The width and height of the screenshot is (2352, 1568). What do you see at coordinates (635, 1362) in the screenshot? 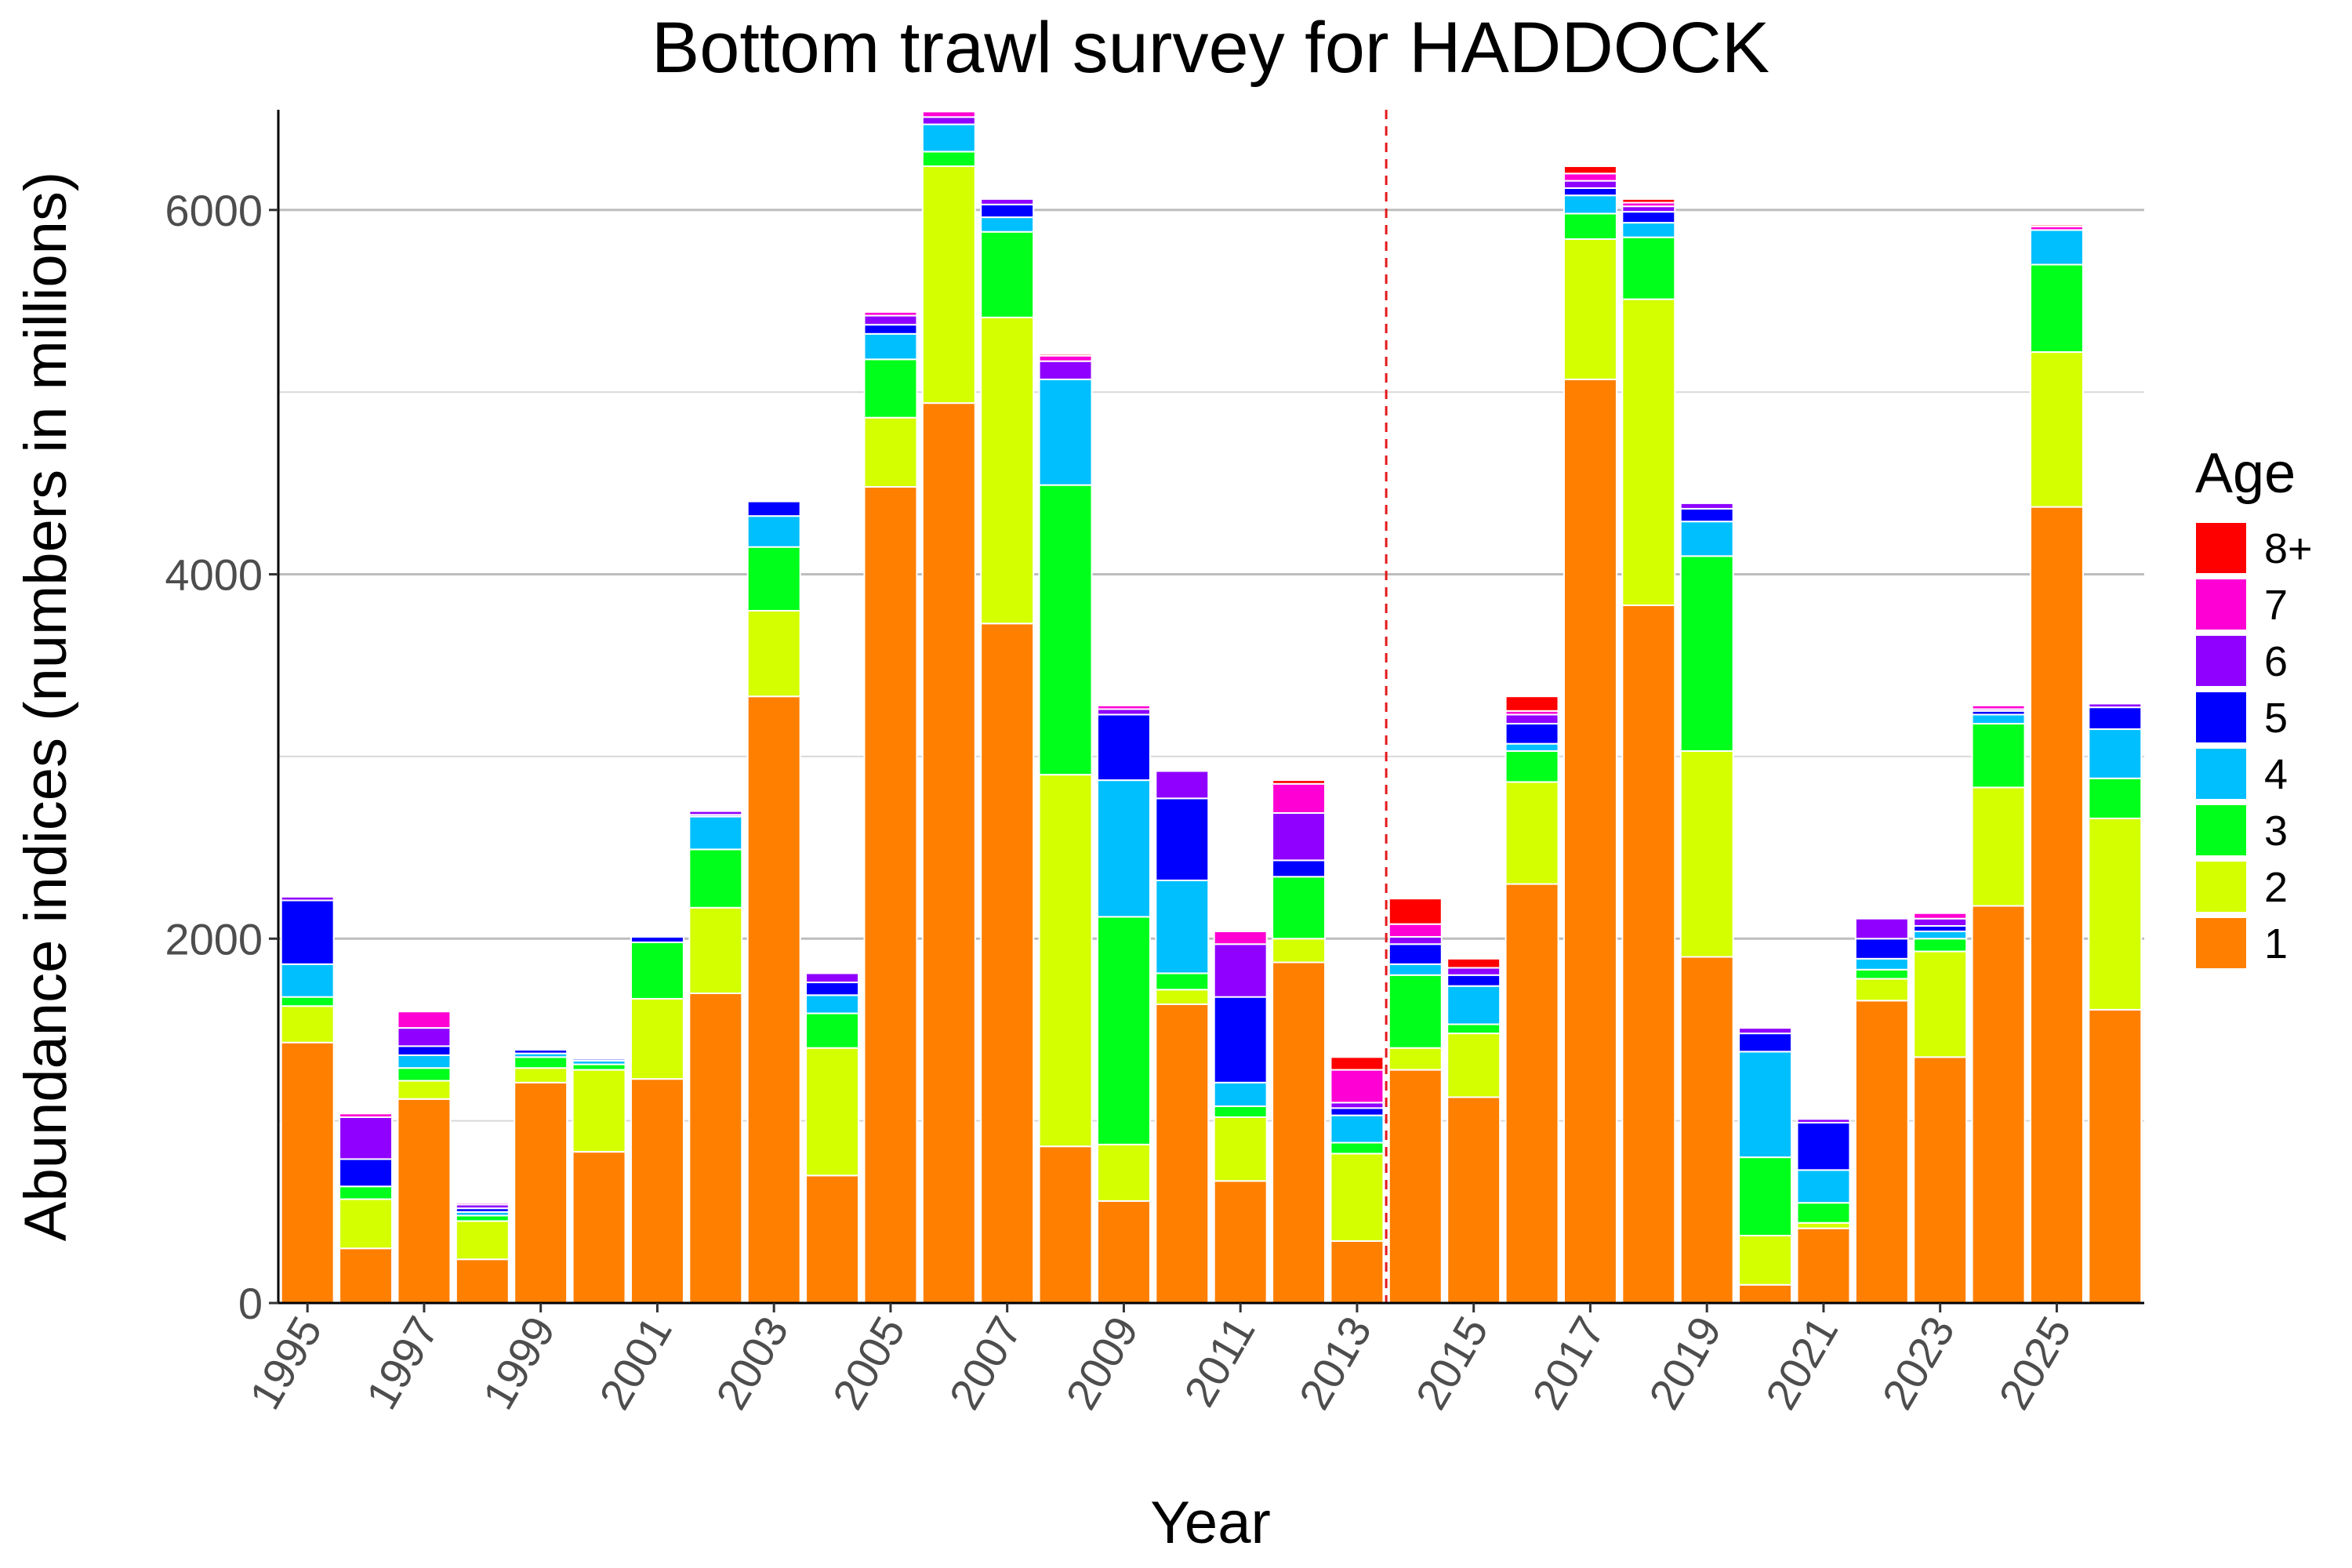
I see `x-tick-label: 2001` at bounding box center [635, 1362].